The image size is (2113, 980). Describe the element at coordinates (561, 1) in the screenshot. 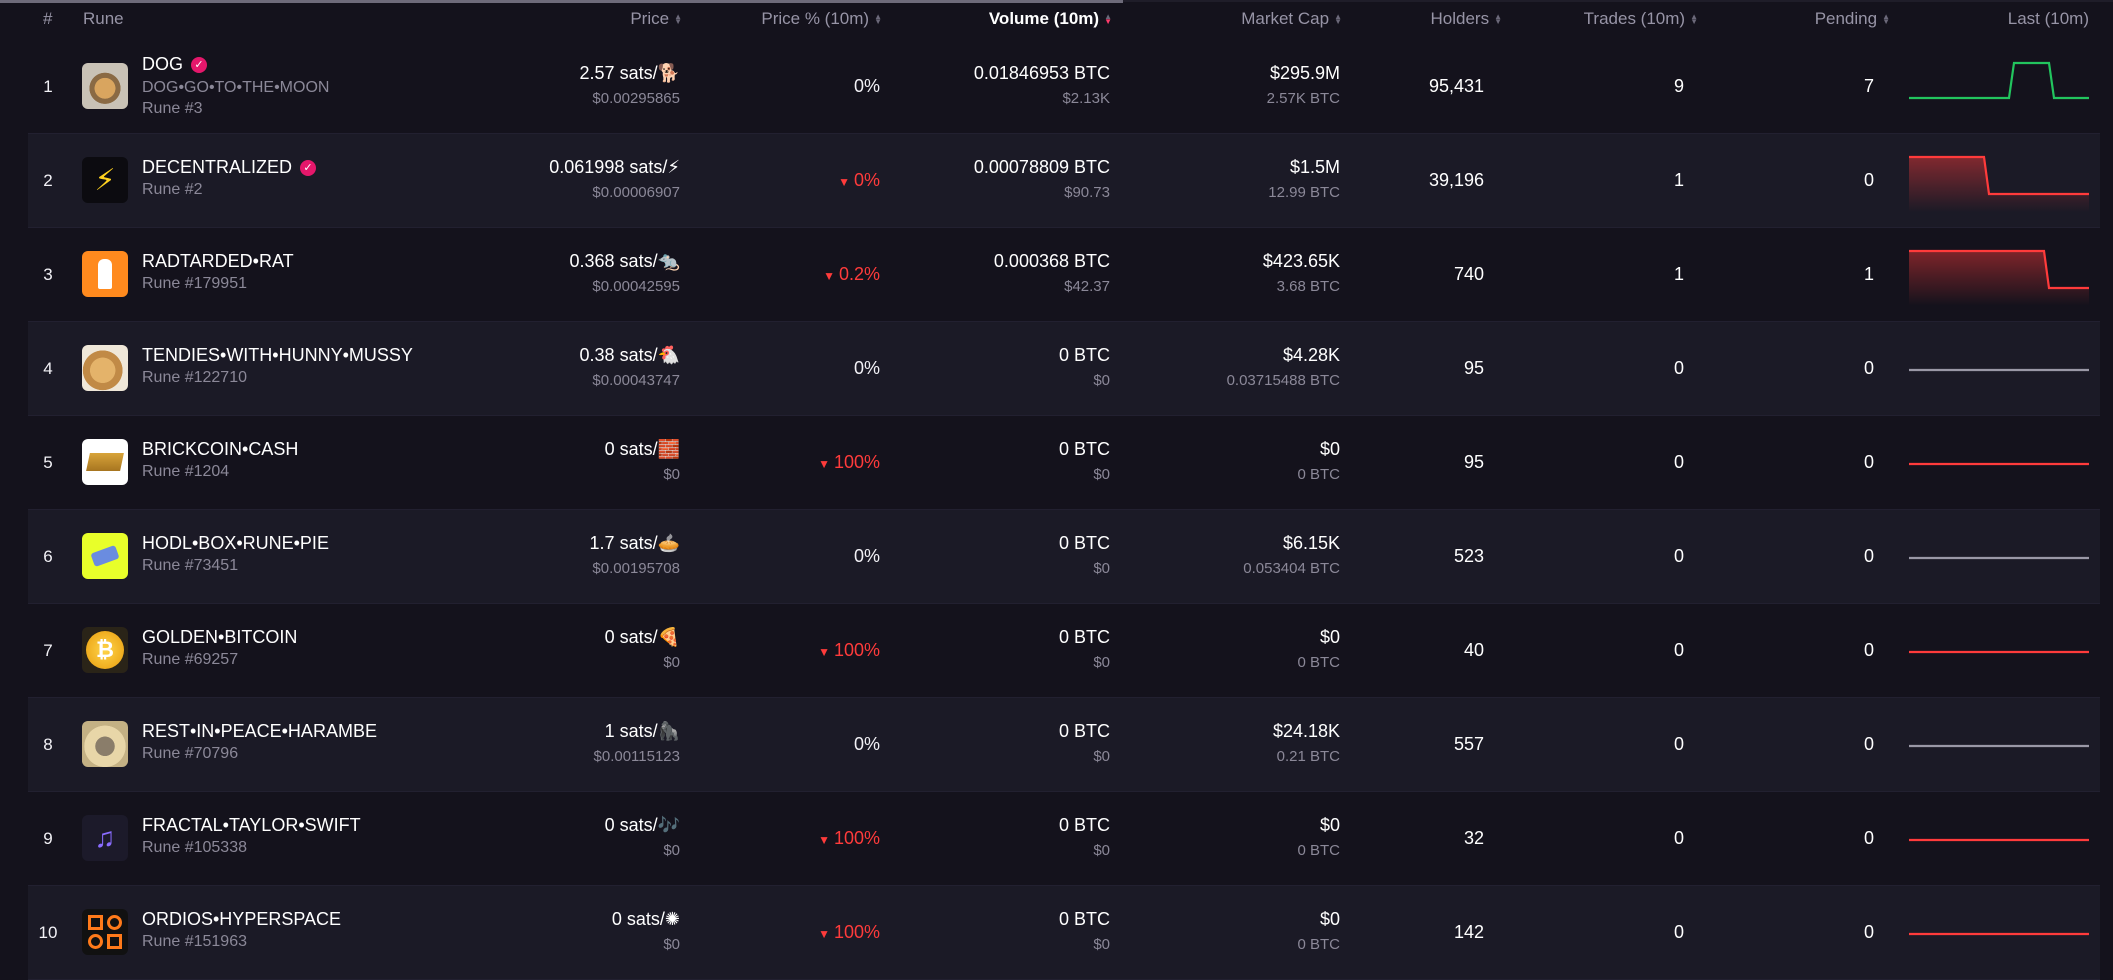

I see `scroll-progress-bar` at that location.